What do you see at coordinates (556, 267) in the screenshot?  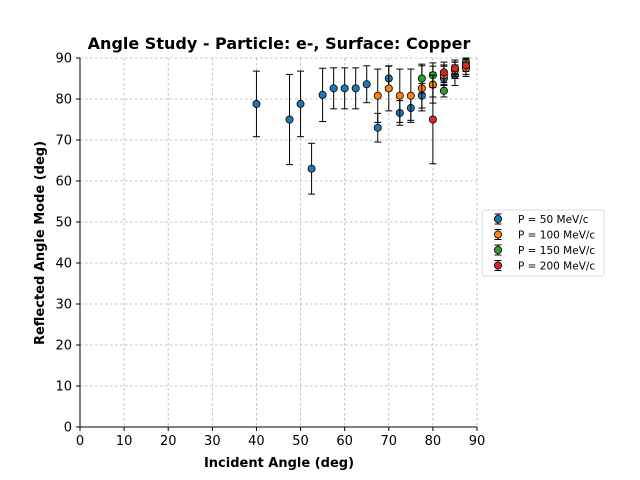 I see `legend-label: P = 200 MeV/c` at bounding box center [556, 267].